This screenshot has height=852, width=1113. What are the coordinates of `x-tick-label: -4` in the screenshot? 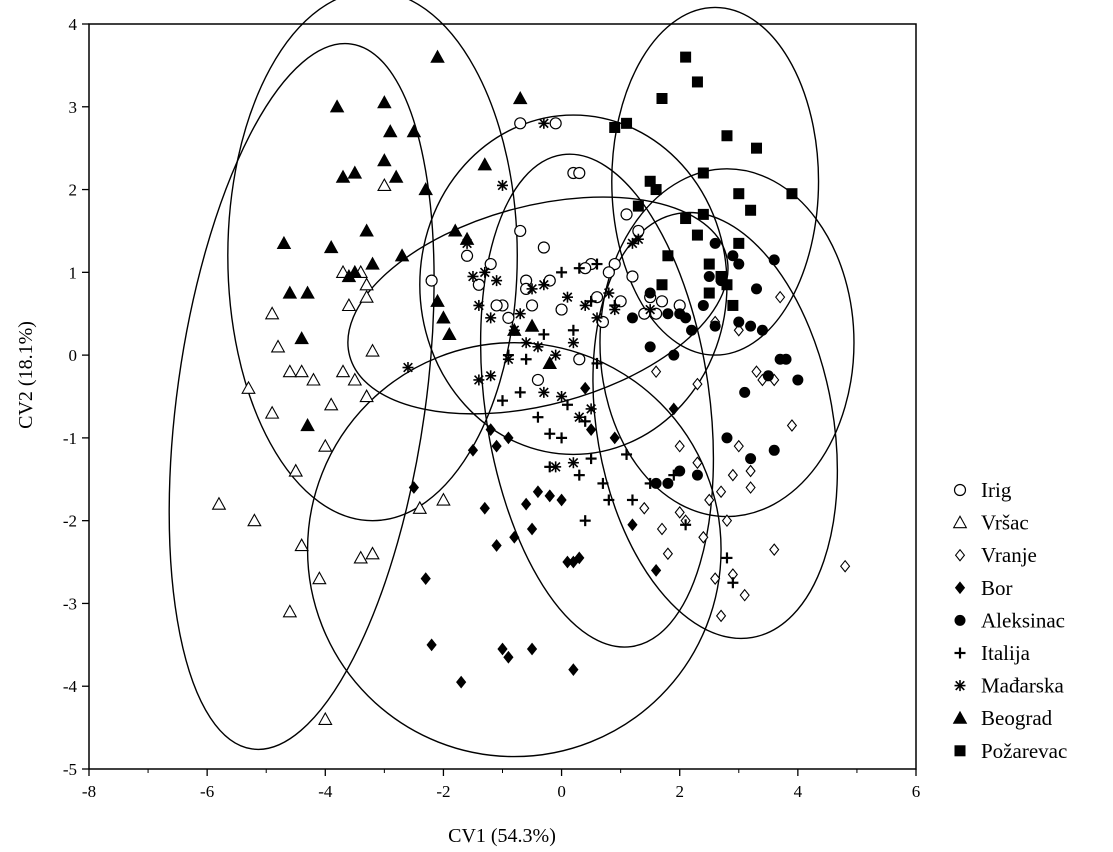 It's located at (325, 791).